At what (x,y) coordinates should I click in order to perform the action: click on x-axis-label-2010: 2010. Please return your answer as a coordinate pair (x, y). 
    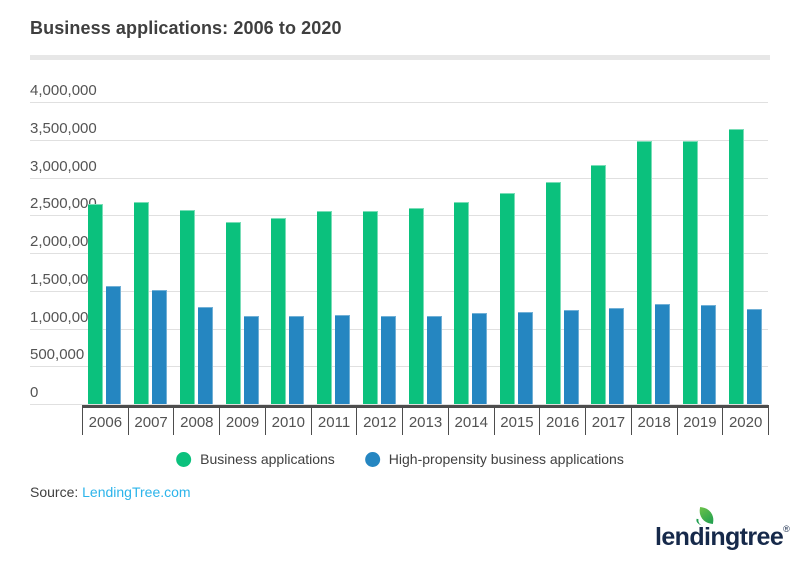
    Looking at the image, I should click on (289, 421).